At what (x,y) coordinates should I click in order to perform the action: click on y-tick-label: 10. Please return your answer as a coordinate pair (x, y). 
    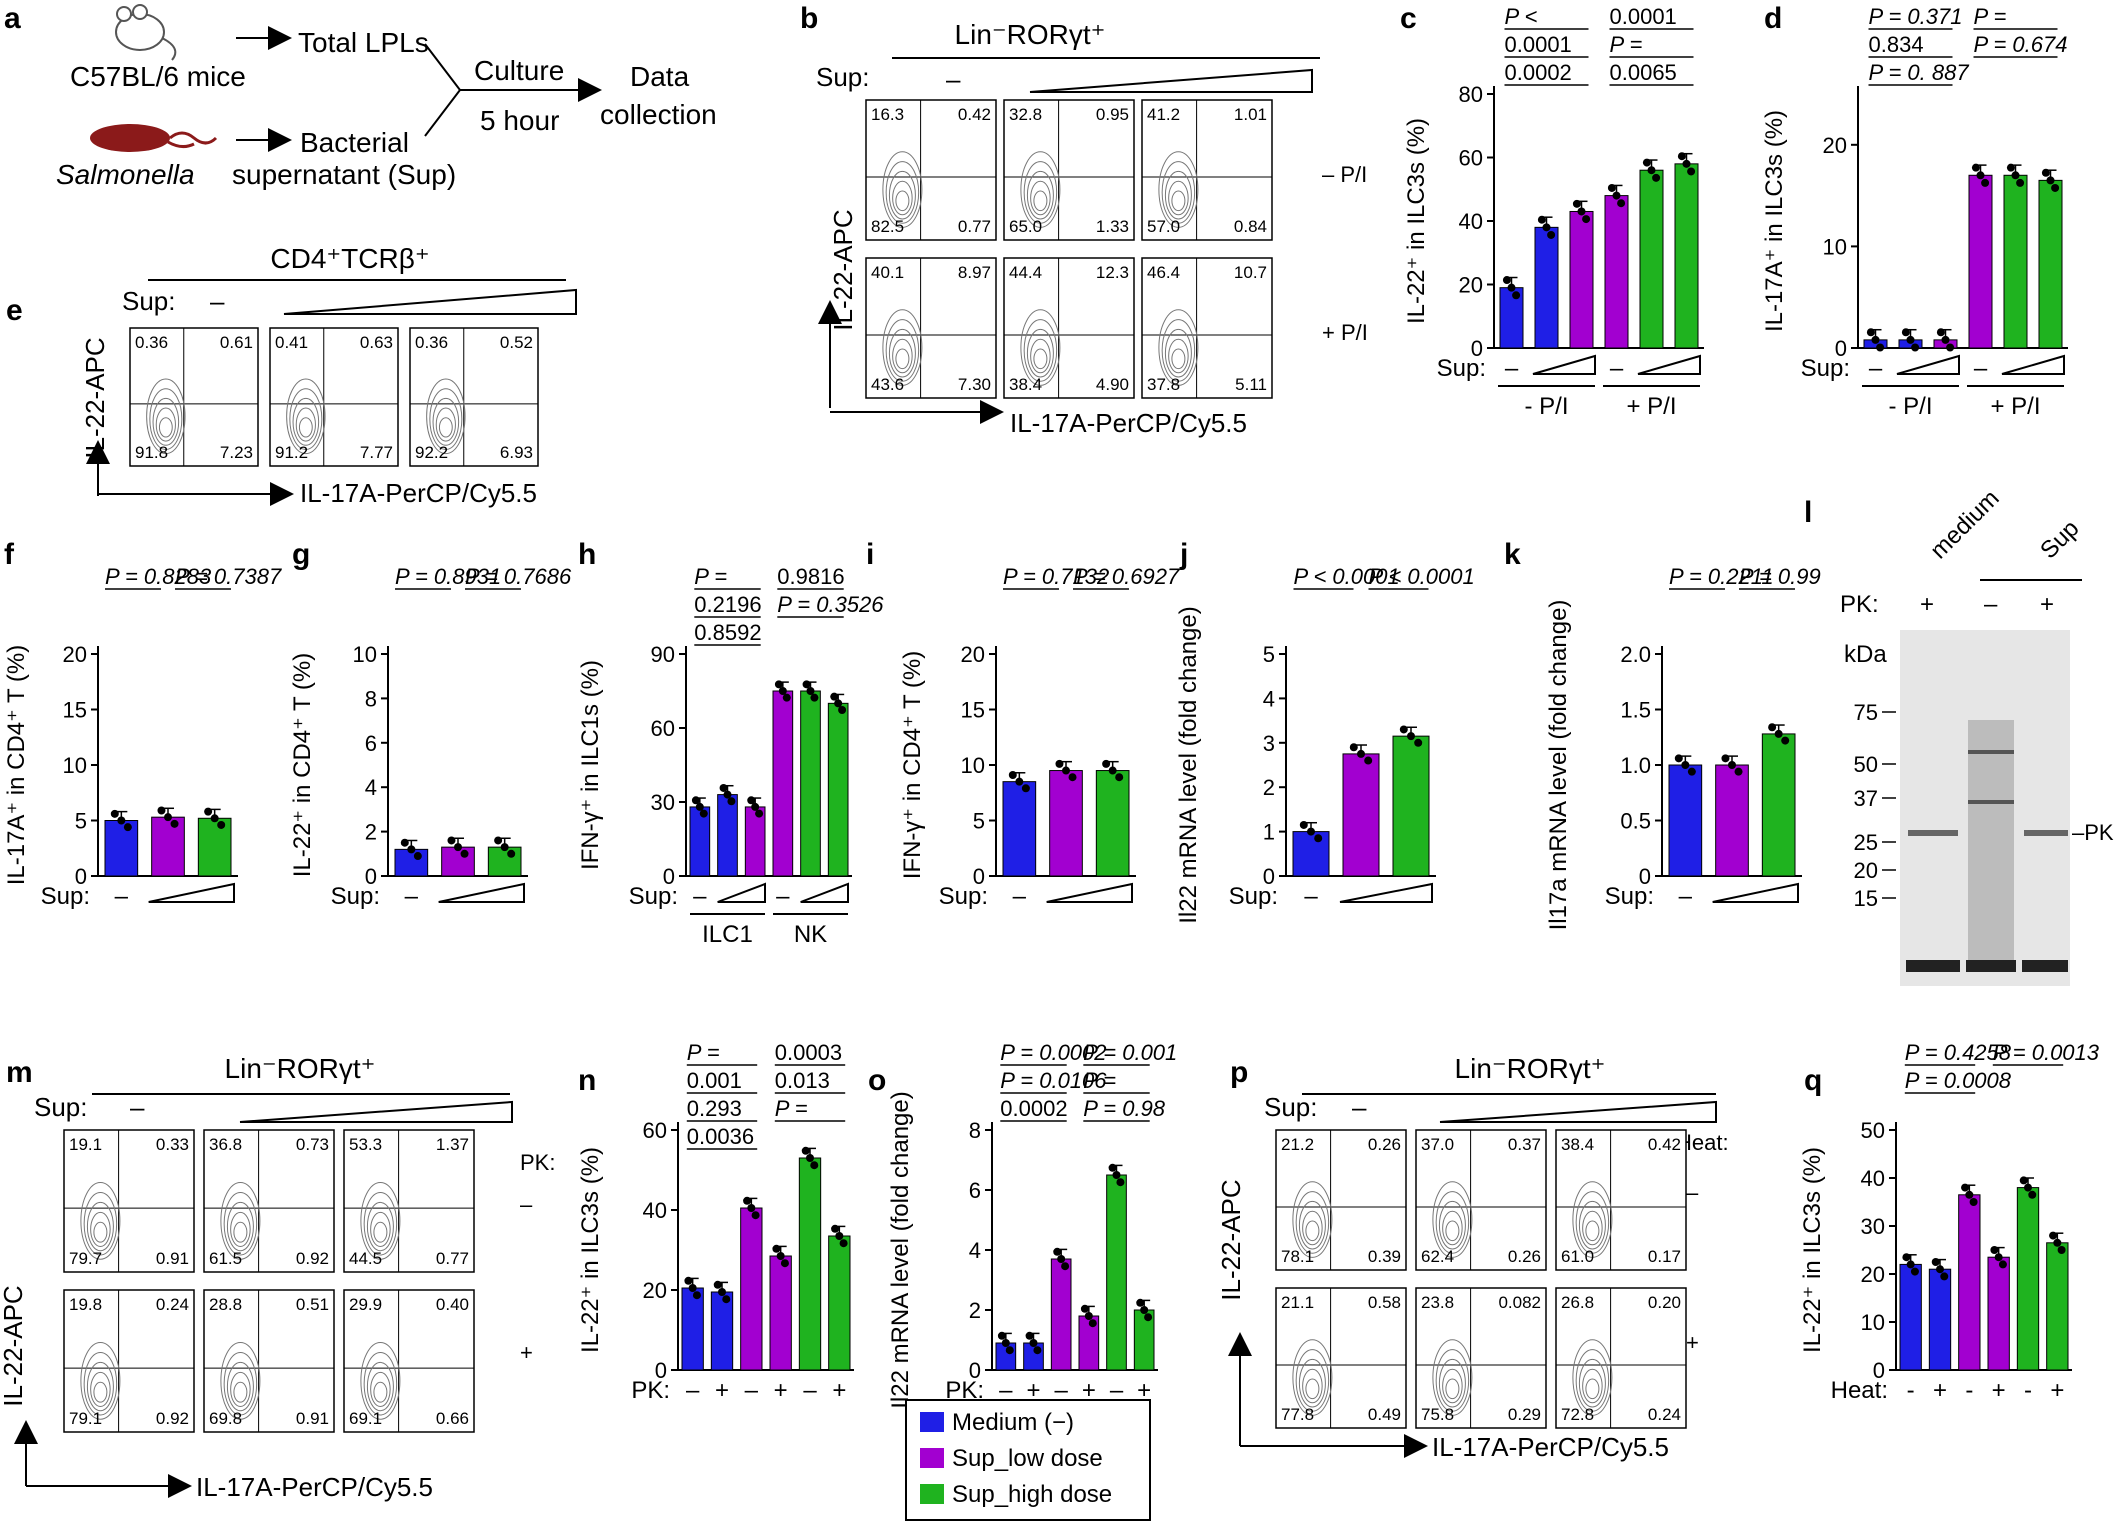
    Looking at the image, I should click on (1873, 1322).